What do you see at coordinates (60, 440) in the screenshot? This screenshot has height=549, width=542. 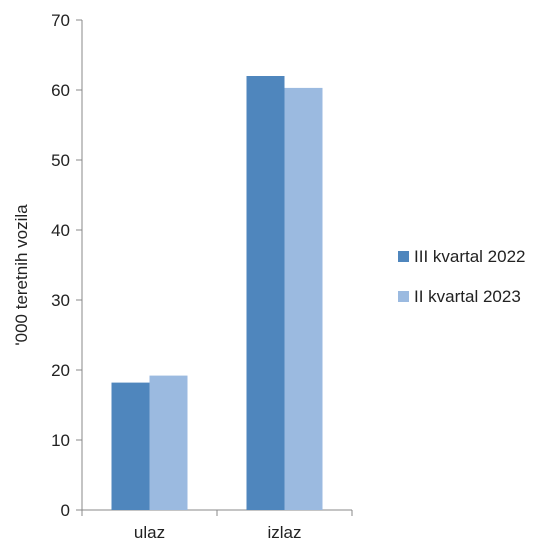 I see `y-tick-label: 10` at bounding box center [60, 440].